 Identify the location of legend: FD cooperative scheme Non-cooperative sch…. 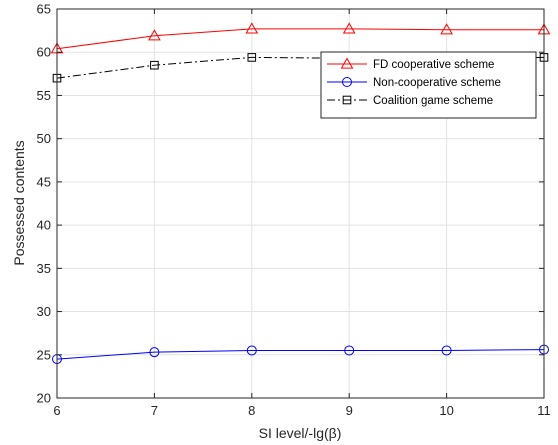
(428, 85).